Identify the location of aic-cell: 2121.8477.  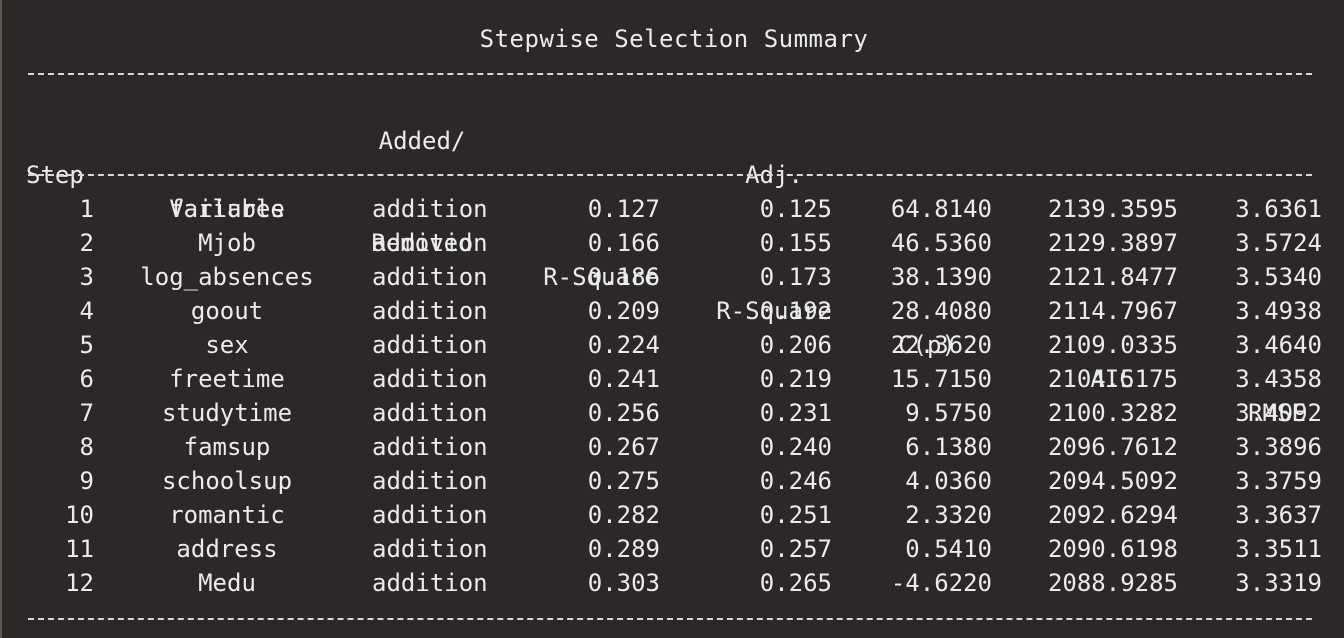
(1112, 277).